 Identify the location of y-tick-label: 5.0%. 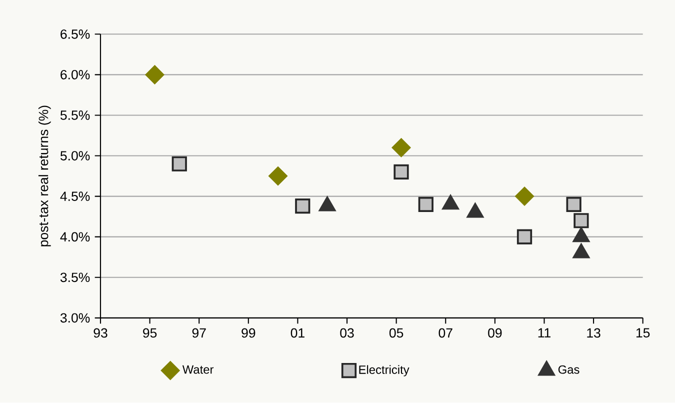
(75, 156).